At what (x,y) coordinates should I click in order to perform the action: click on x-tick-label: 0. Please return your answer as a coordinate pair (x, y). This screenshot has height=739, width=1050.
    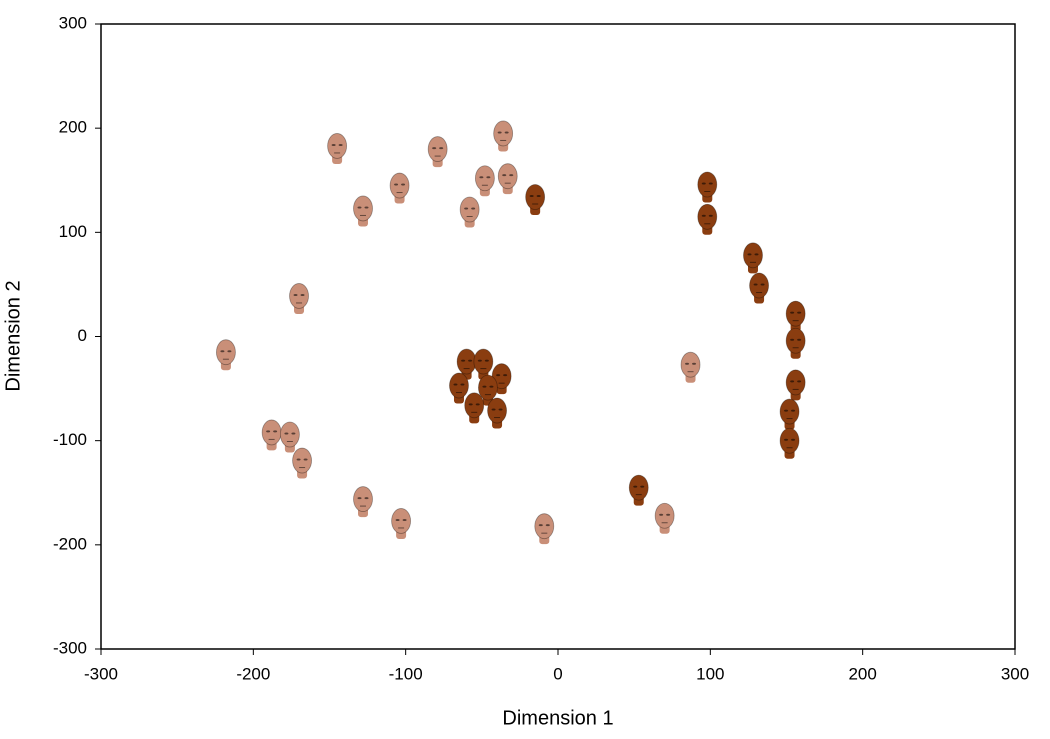
    Looking at the image, I should click on (557, 673).